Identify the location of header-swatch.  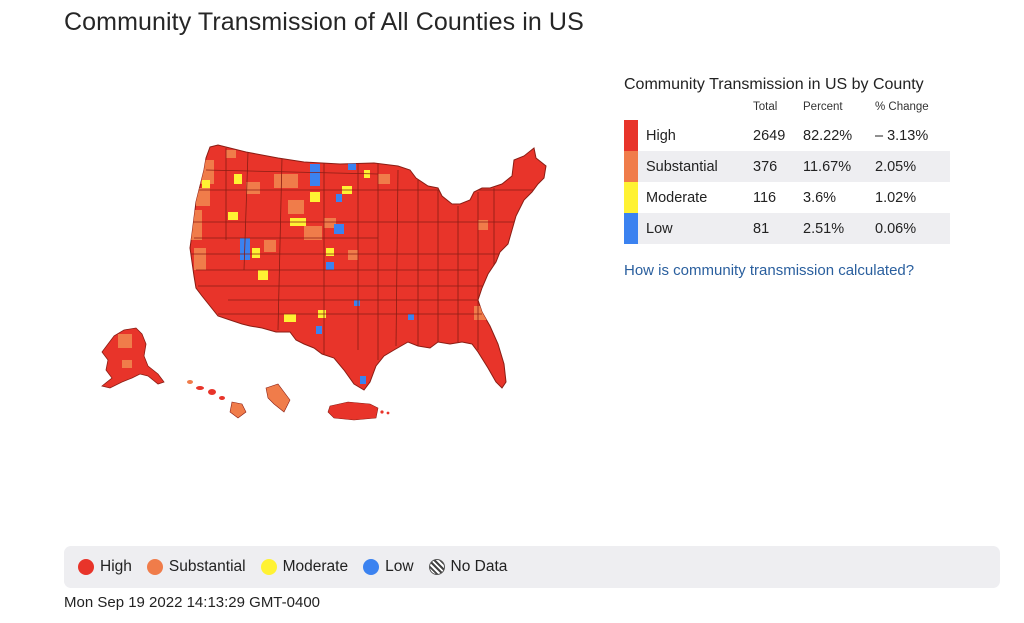
(631, 110).